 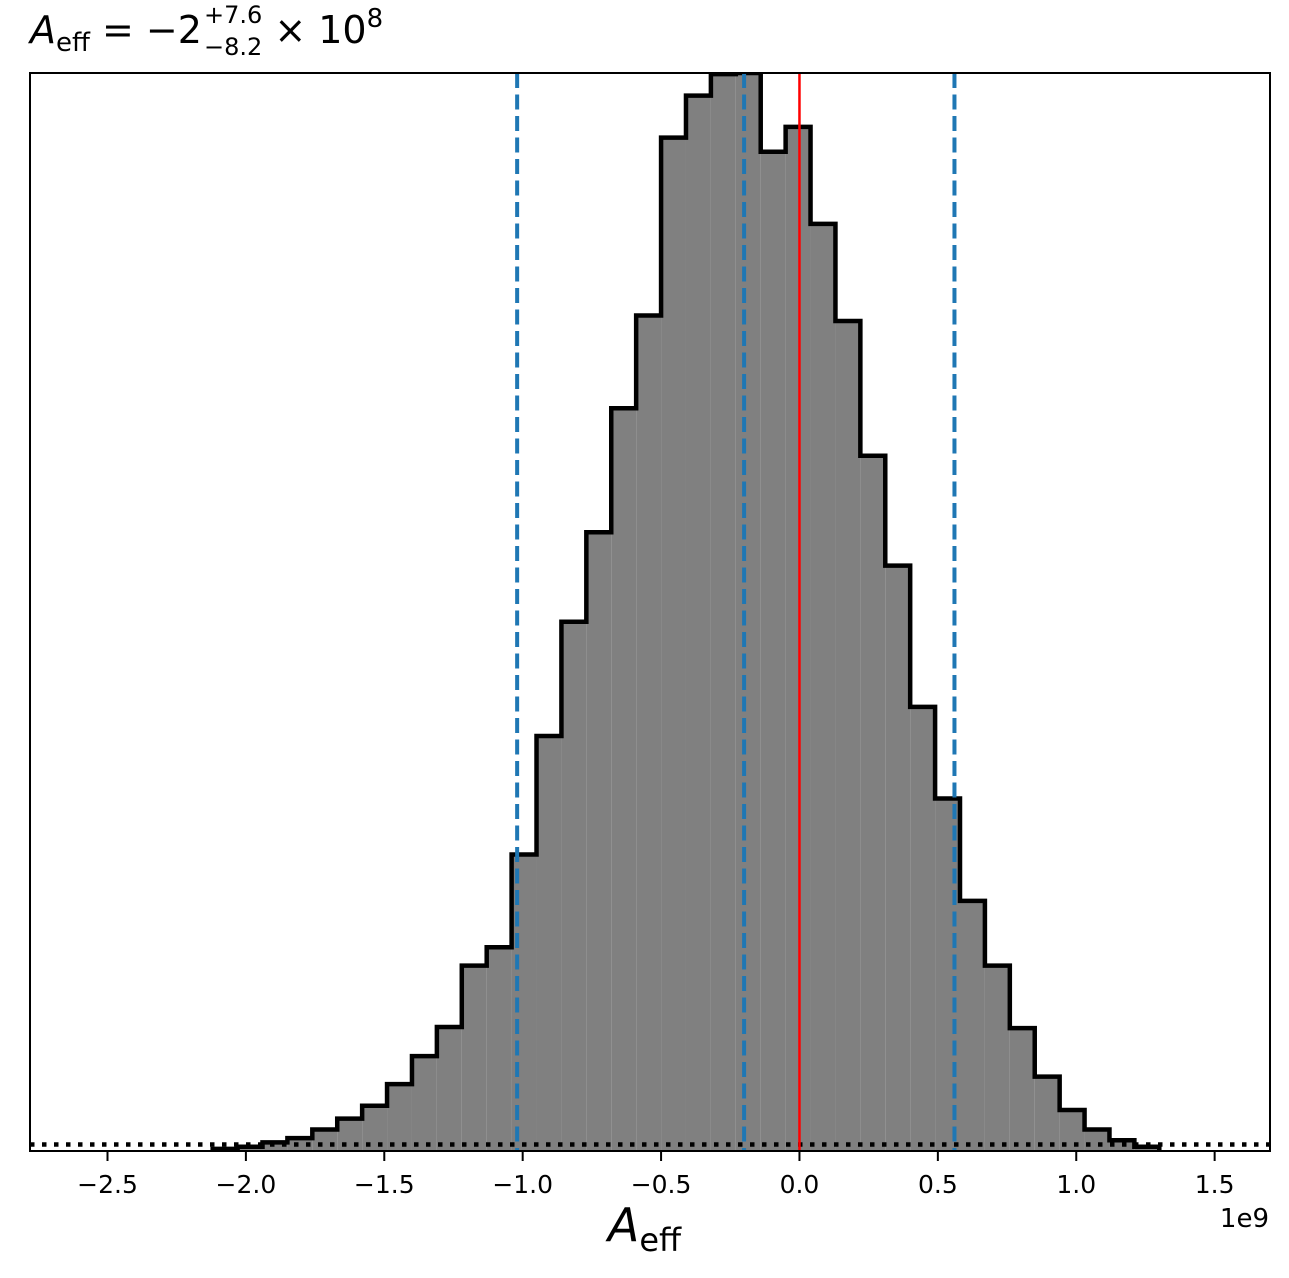 I want to click on title-exponent: 8, so click(x=375, y=19).